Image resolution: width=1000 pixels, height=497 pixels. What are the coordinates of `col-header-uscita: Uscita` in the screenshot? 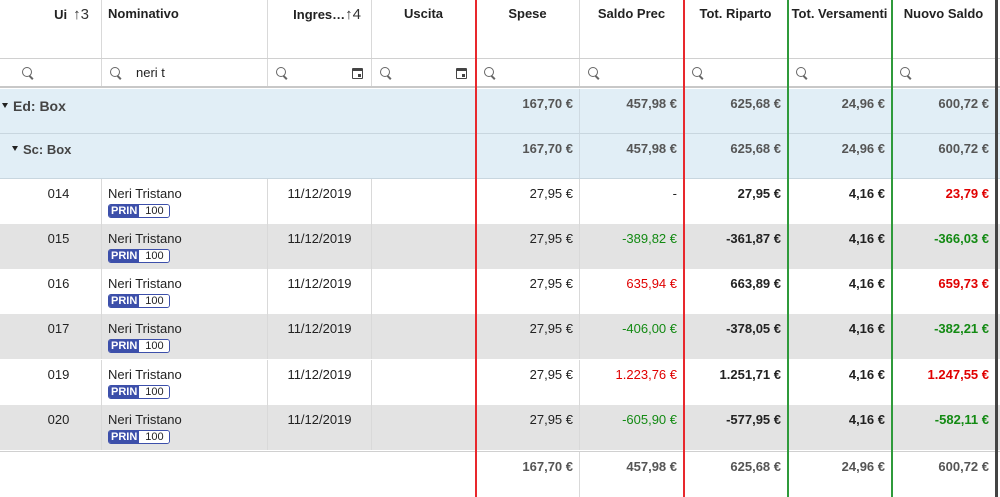 It's located at (424, 29).